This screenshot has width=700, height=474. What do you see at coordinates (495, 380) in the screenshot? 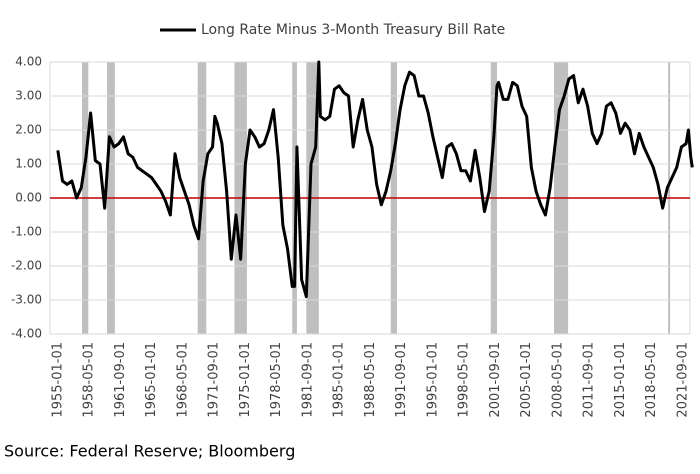
I see `x-tick-label: 2001-09-01` at bounding box center [495, 380].